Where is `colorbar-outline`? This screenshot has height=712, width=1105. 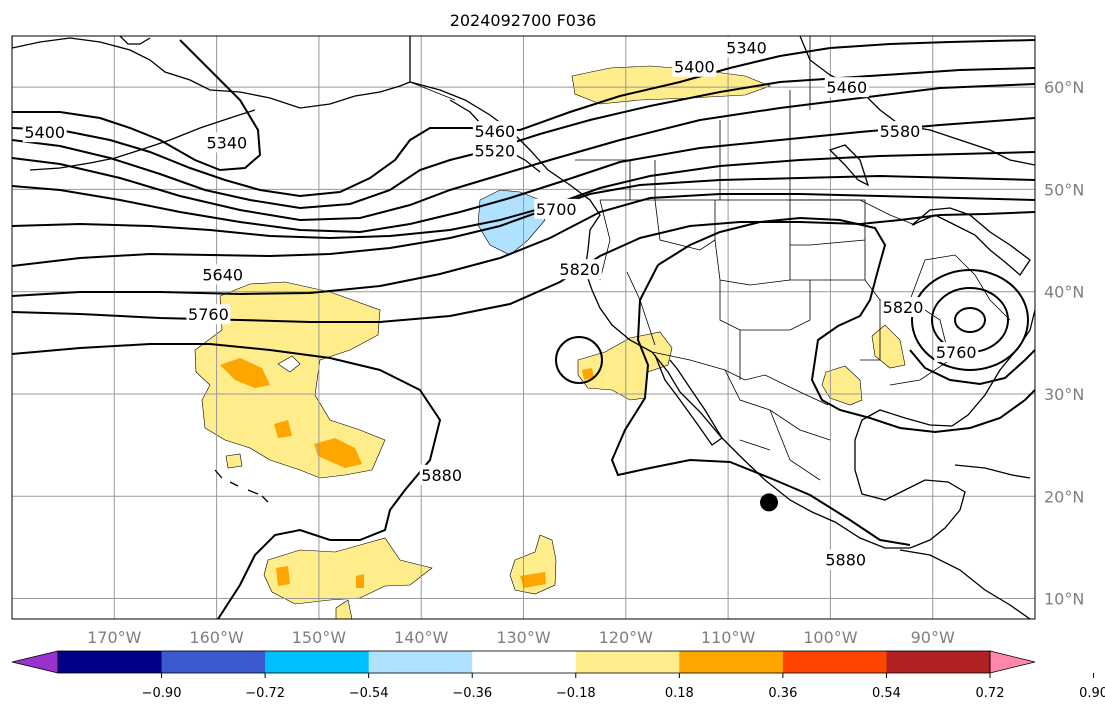
colorbar-outline is located at coordinates (524, 662).